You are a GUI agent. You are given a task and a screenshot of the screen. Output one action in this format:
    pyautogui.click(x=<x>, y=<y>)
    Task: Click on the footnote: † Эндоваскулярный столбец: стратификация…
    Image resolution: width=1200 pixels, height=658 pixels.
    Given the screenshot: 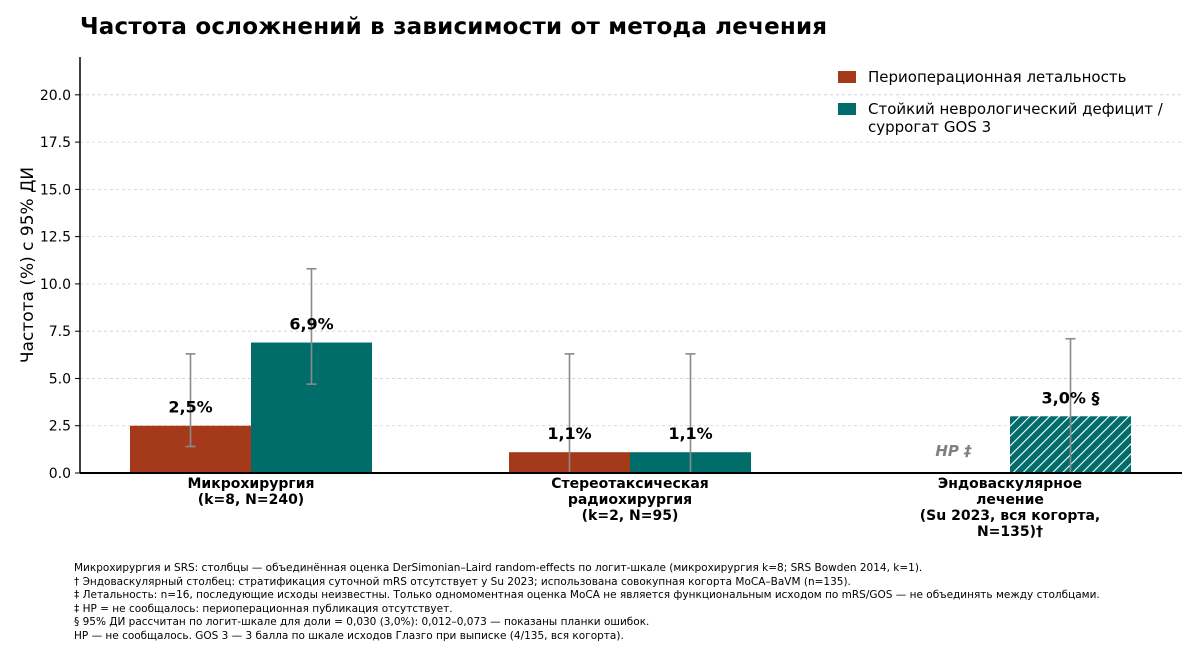 What is the action you would take?
    pyautogui.click(x=462, y=581)
    